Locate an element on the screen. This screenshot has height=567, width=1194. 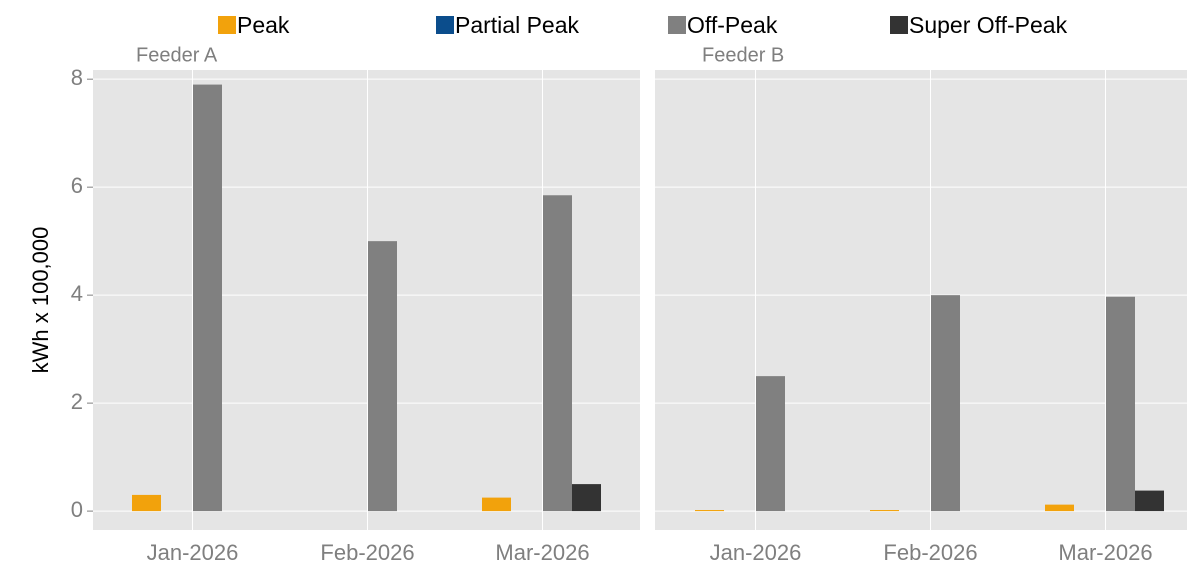
panel-title: Feeder A is located at coordinates (177, 55).